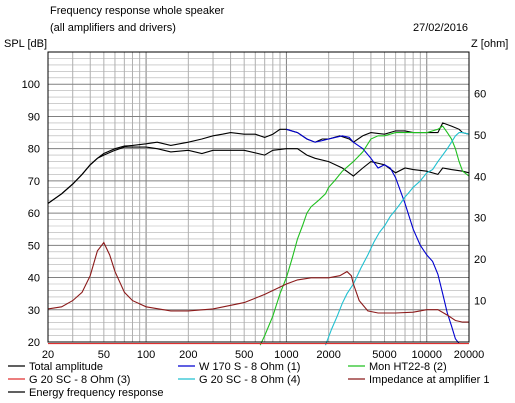 The height and width of the screenshot is (403, 515). Describe the element at coordinates (480, 302) in the screenshot. I see `y2-tick-label: 10` at that location.